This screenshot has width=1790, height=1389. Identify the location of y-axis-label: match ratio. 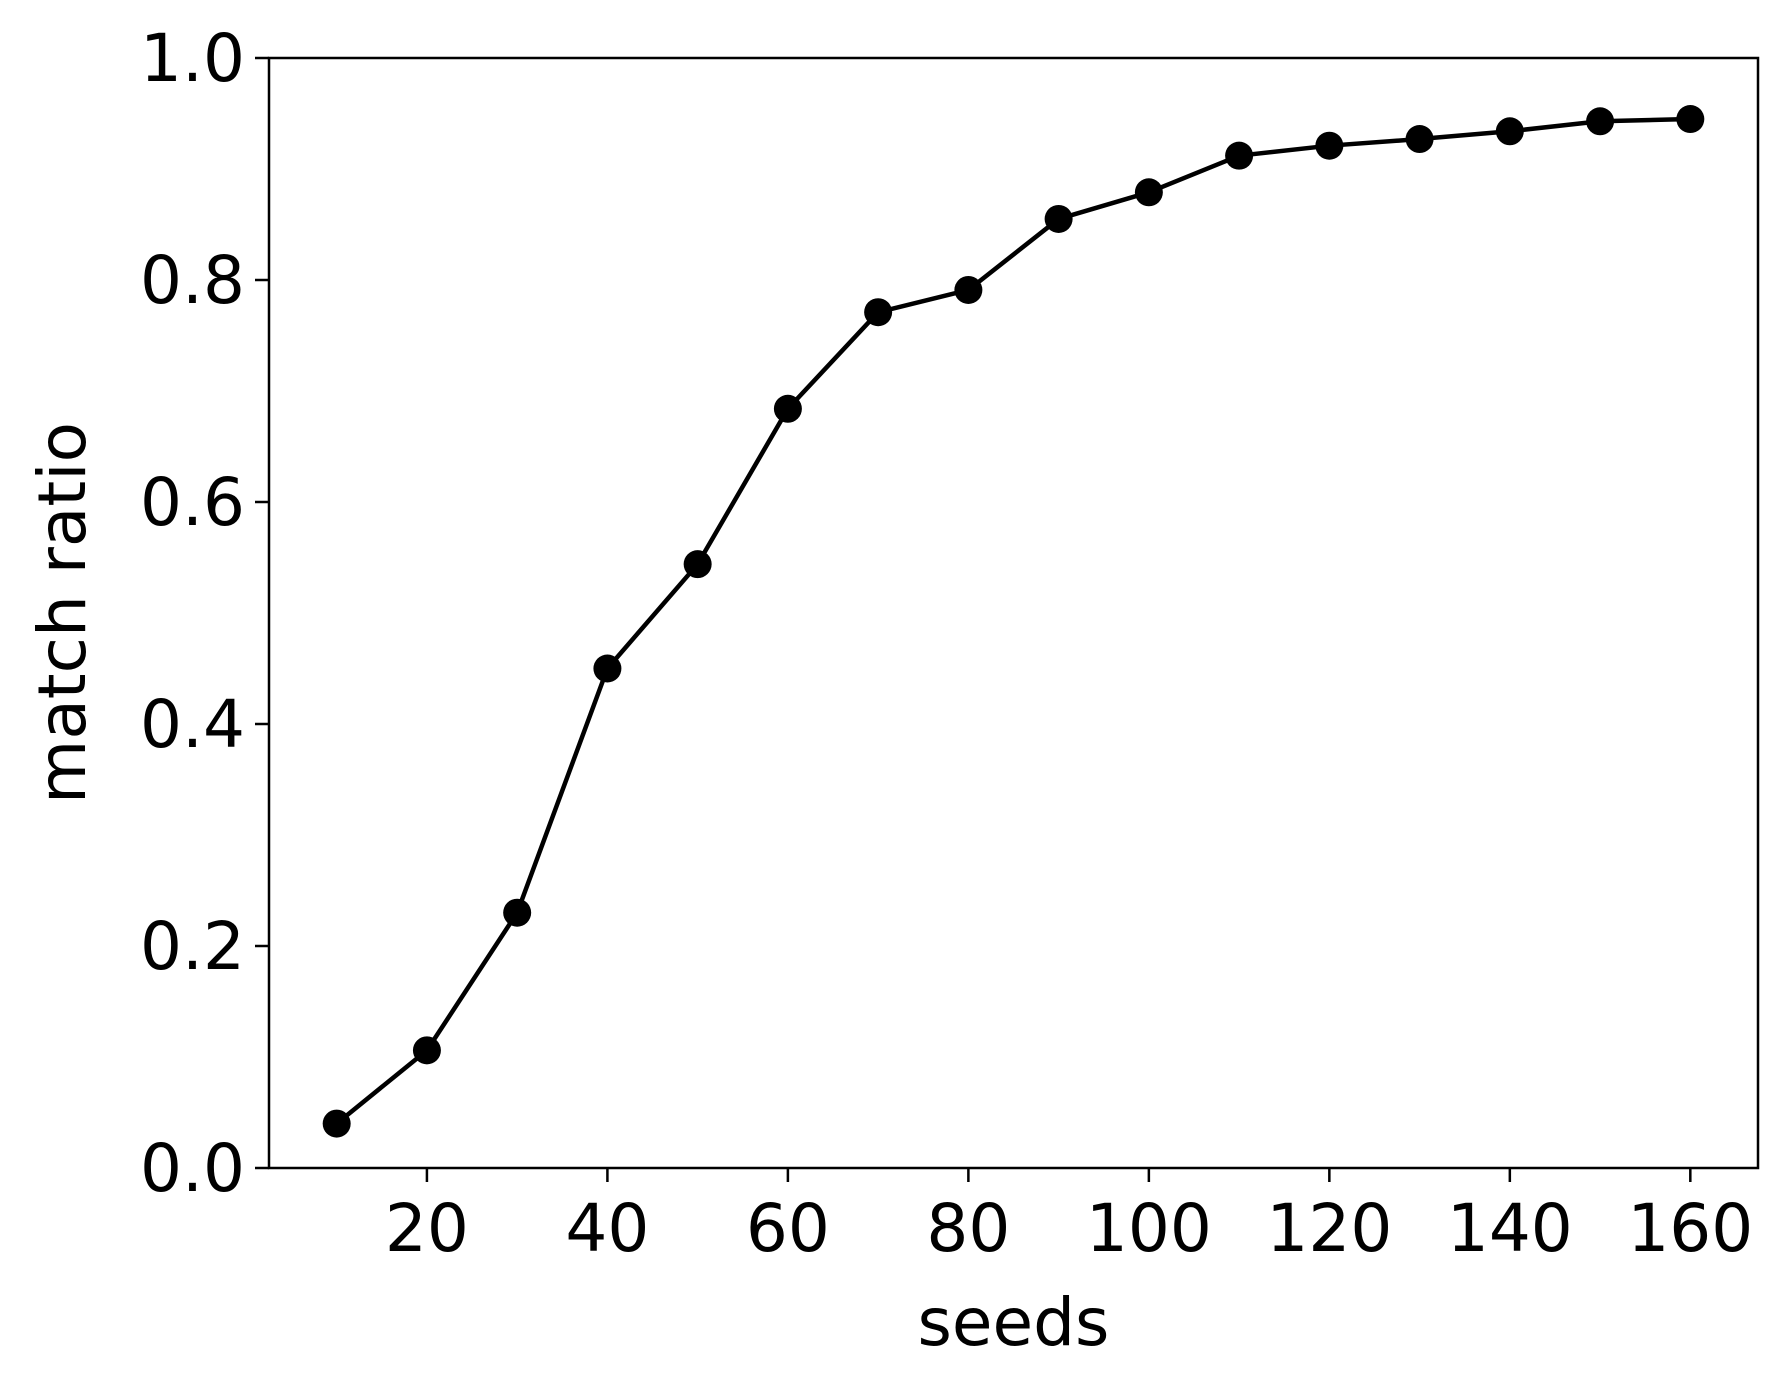
(62, 613).